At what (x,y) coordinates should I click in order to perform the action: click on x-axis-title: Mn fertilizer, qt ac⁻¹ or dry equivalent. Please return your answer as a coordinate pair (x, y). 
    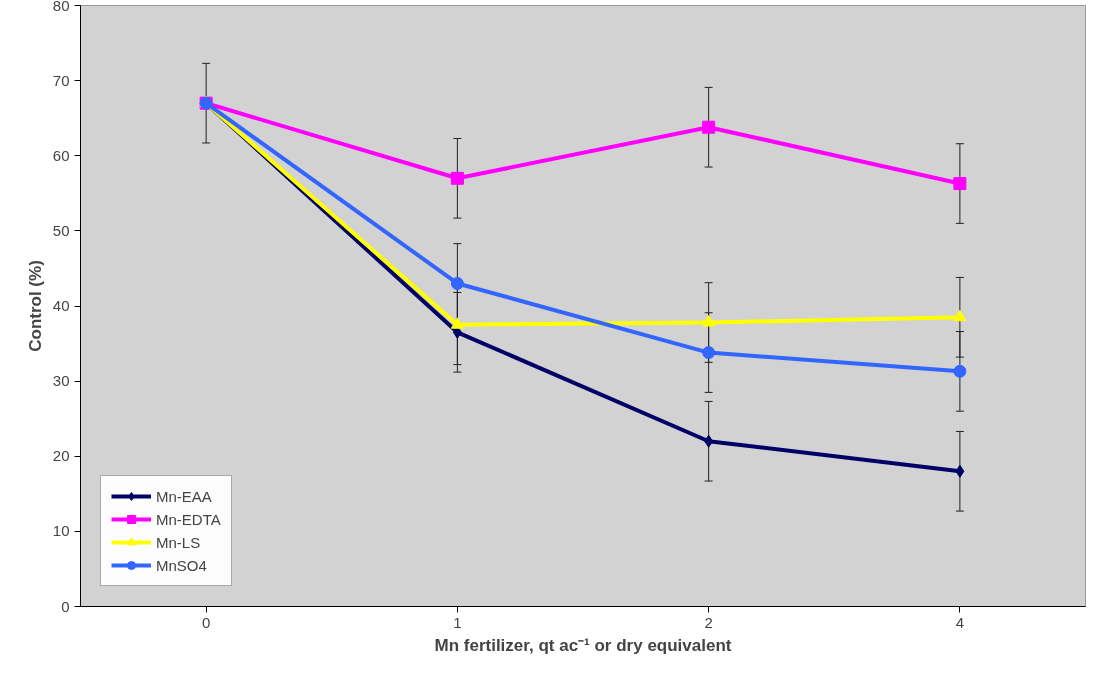
    Looking at the image, I should click on (583, 645).